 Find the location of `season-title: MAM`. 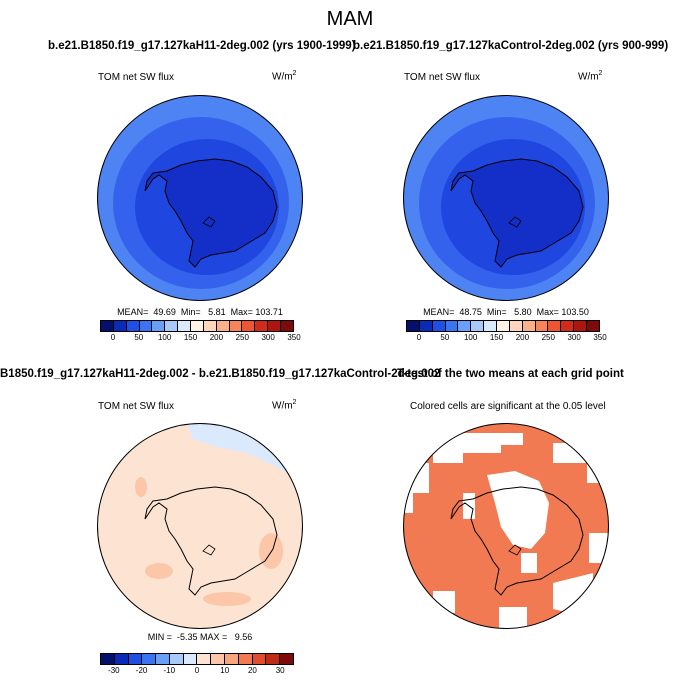

season-title: MAM is located at coordinates (350, 19).